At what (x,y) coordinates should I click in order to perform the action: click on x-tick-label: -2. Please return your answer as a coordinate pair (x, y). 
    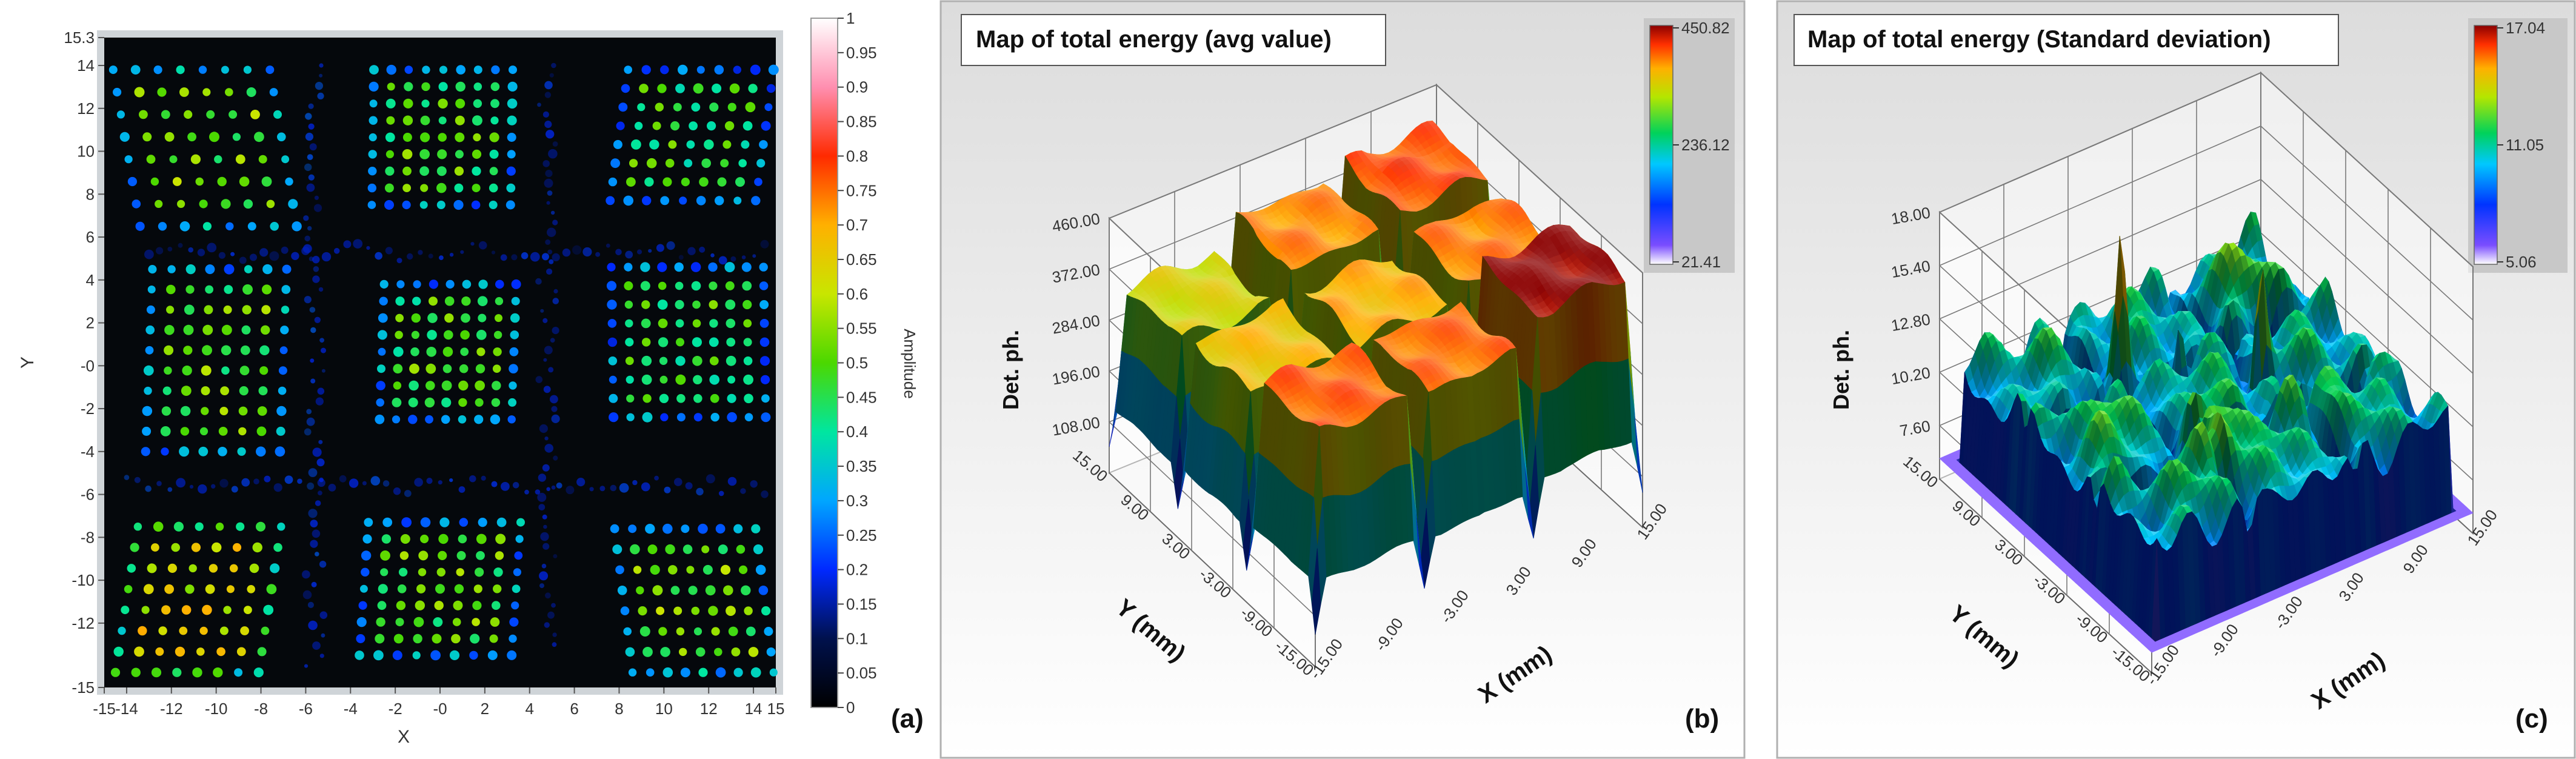
    Looking at the image, I should click on (395, 709).